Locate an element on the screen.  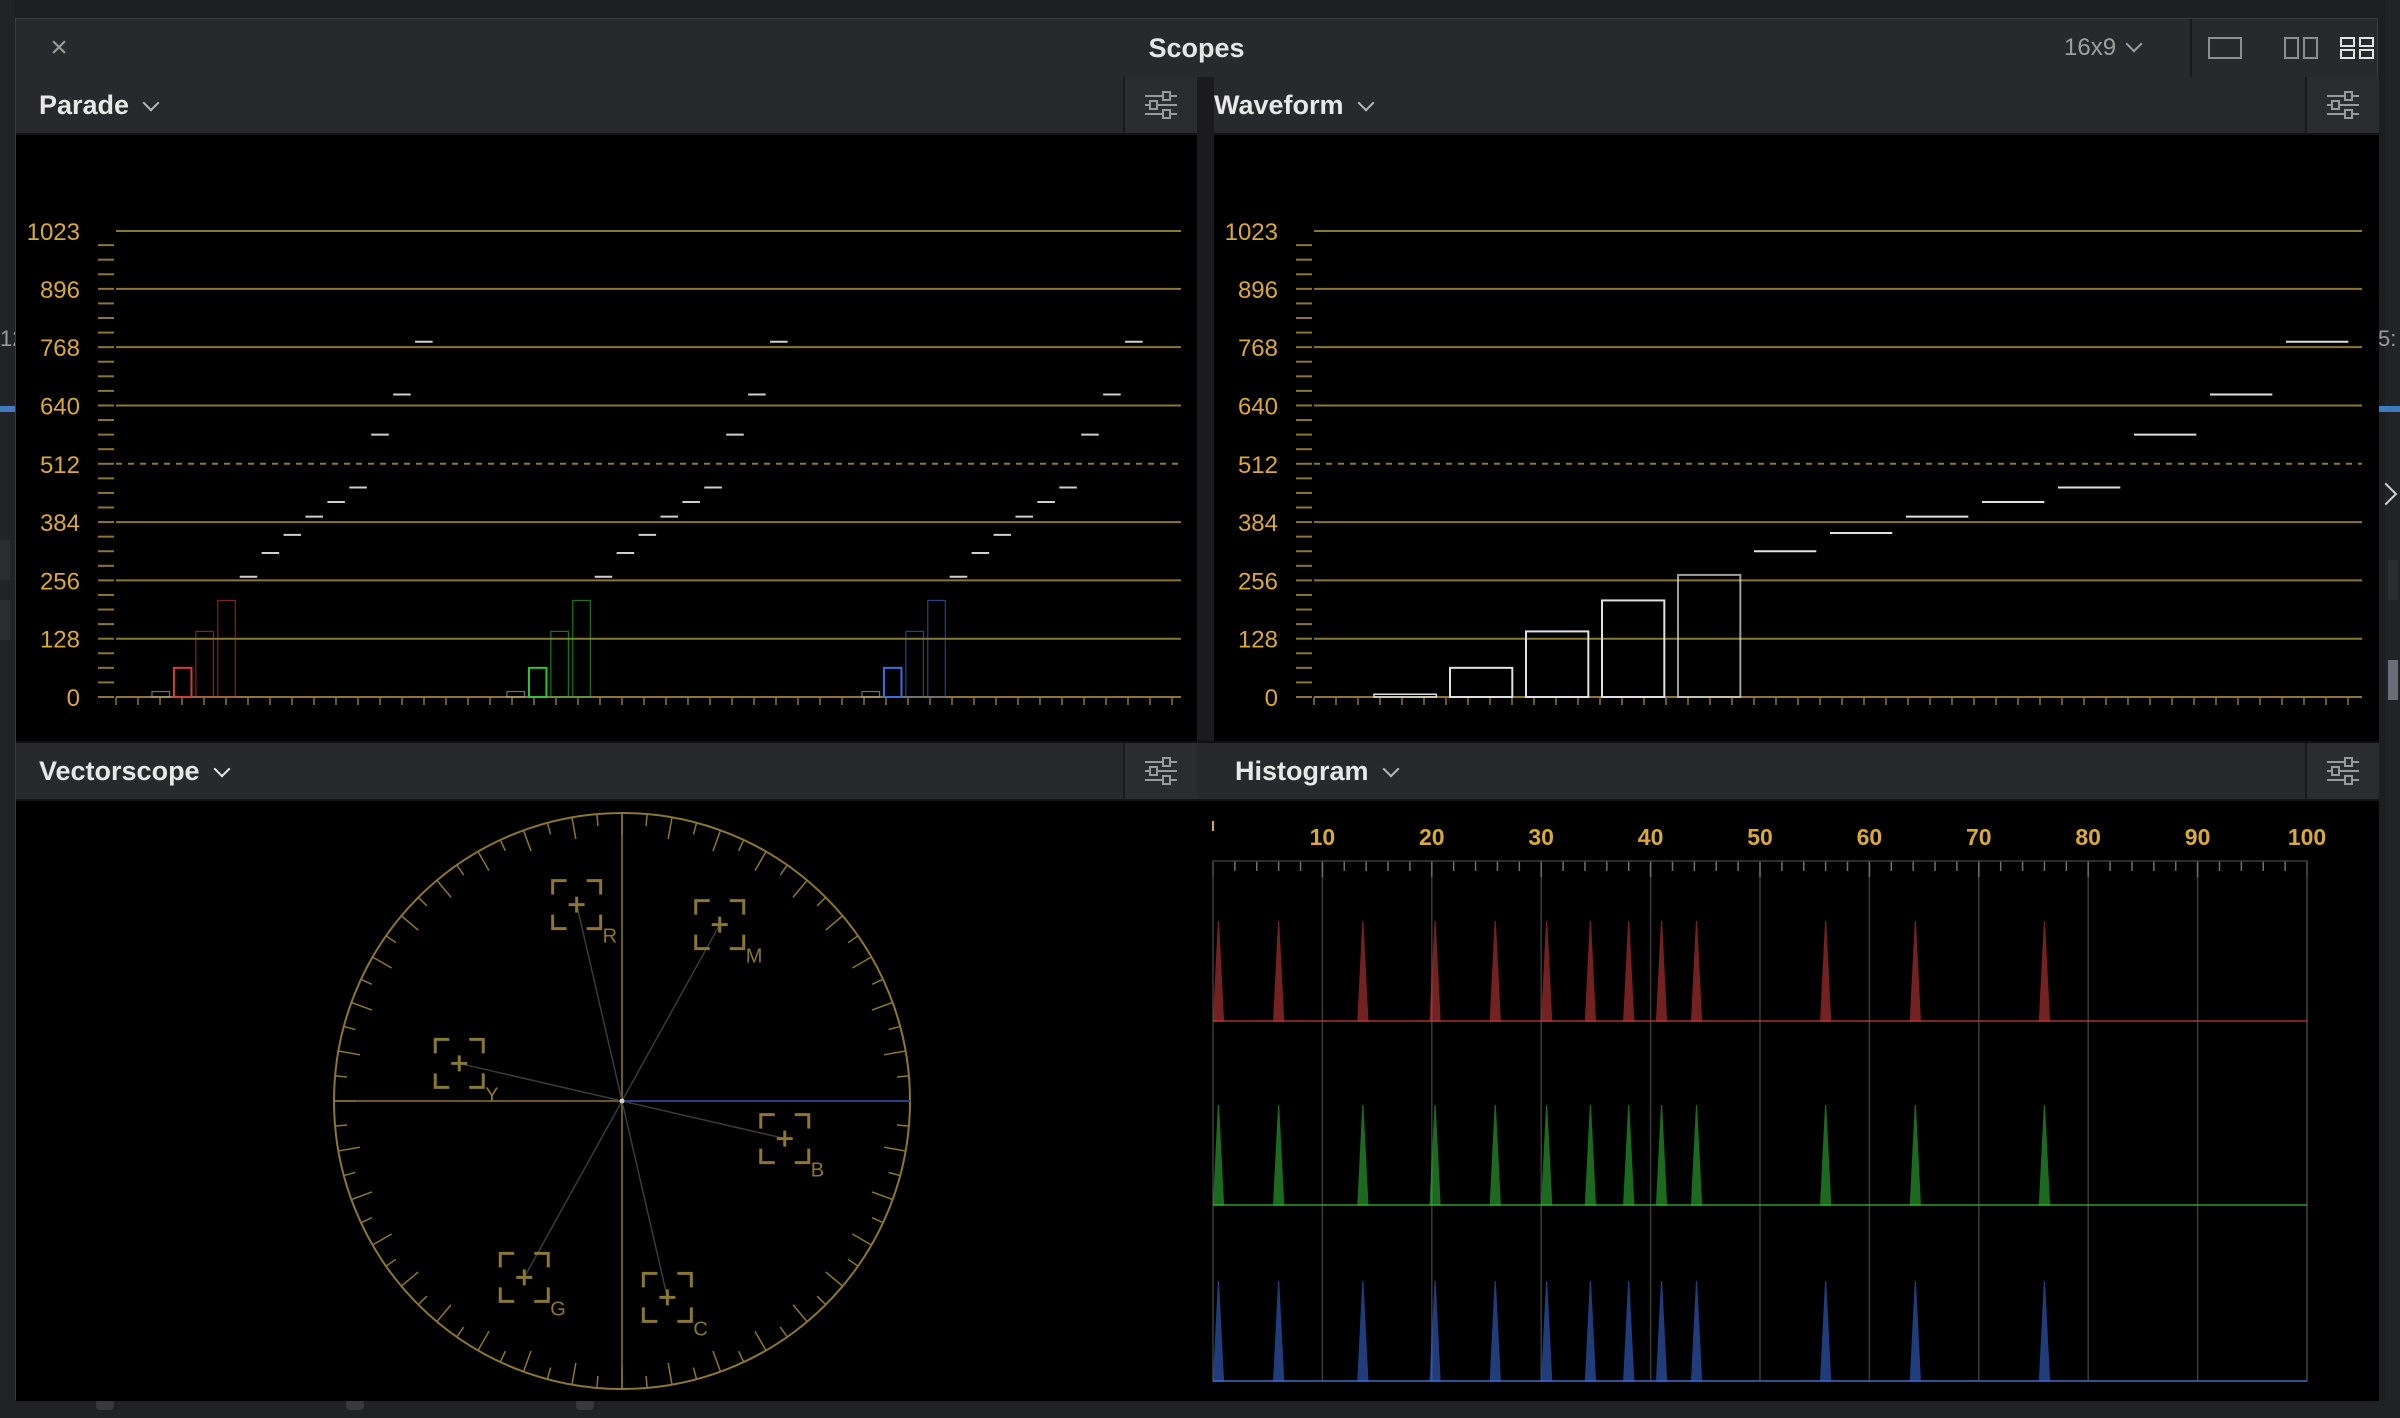
vectorscope-scope-dropdown: Vectorscope is located at coordinates (135, 771).